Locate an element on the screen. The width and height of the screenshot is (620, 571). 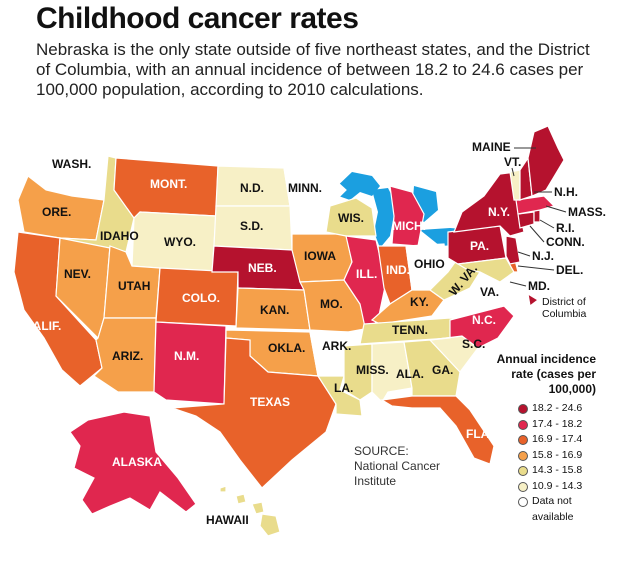
legend-label: 16.9 - 17.4 is located at coordinates (557, 439).